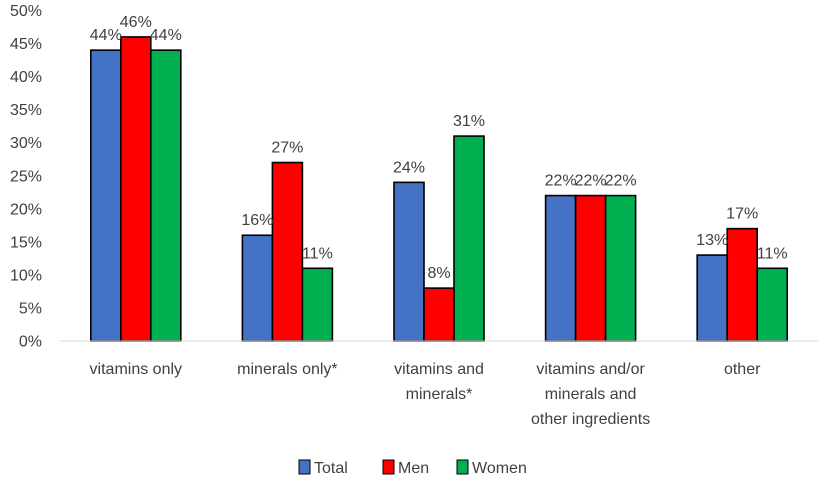 The image size is (829, 480). I want to click on y-tick-label: 35%, so click(26, 110).